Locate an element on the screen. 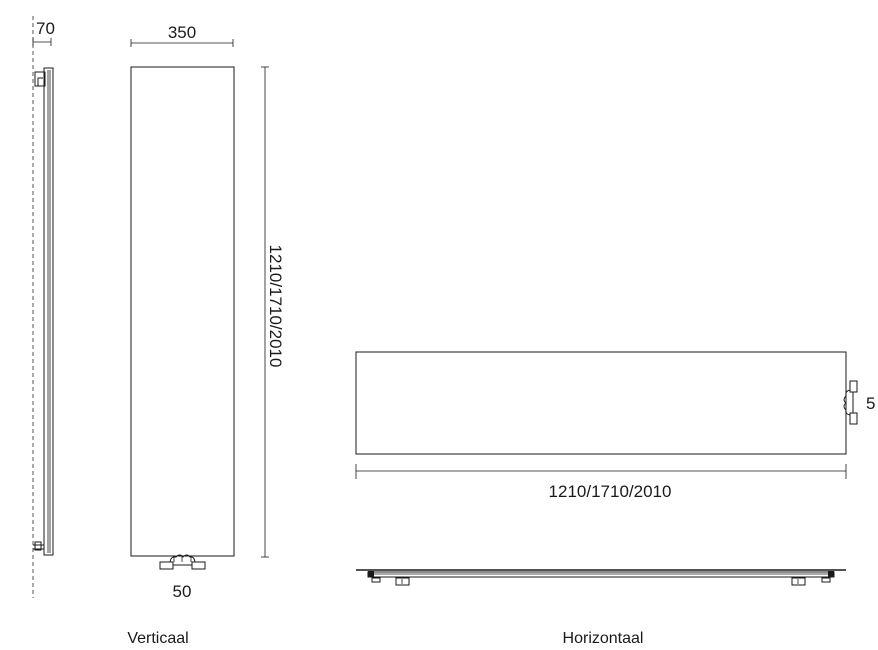  height-dimension-label: 1210/1710/2010 is located at coordinates (275, 306).